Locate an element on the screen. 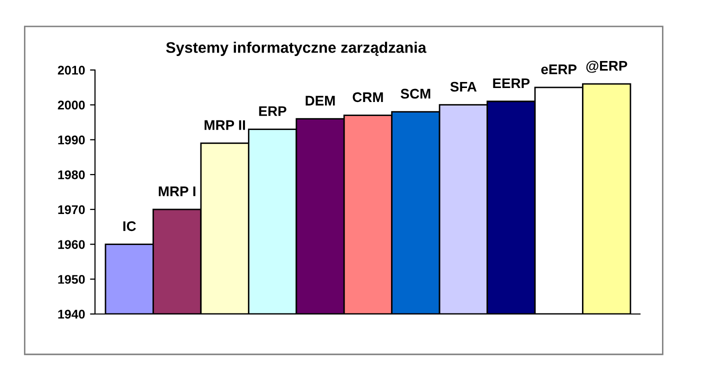  x-tick-label: MRP II is located at coordinates (224, 125).